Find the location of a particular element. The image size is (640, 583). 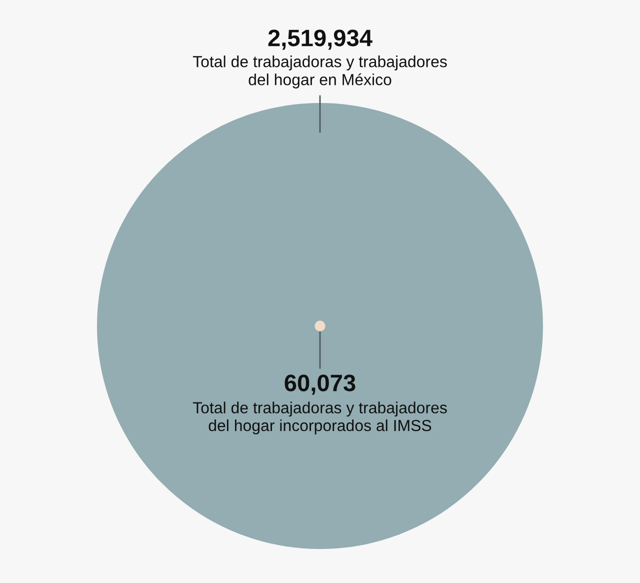

category-label: Total de trabajadoras y trabajadores del hogar en México is located at coordinates (319, 72).